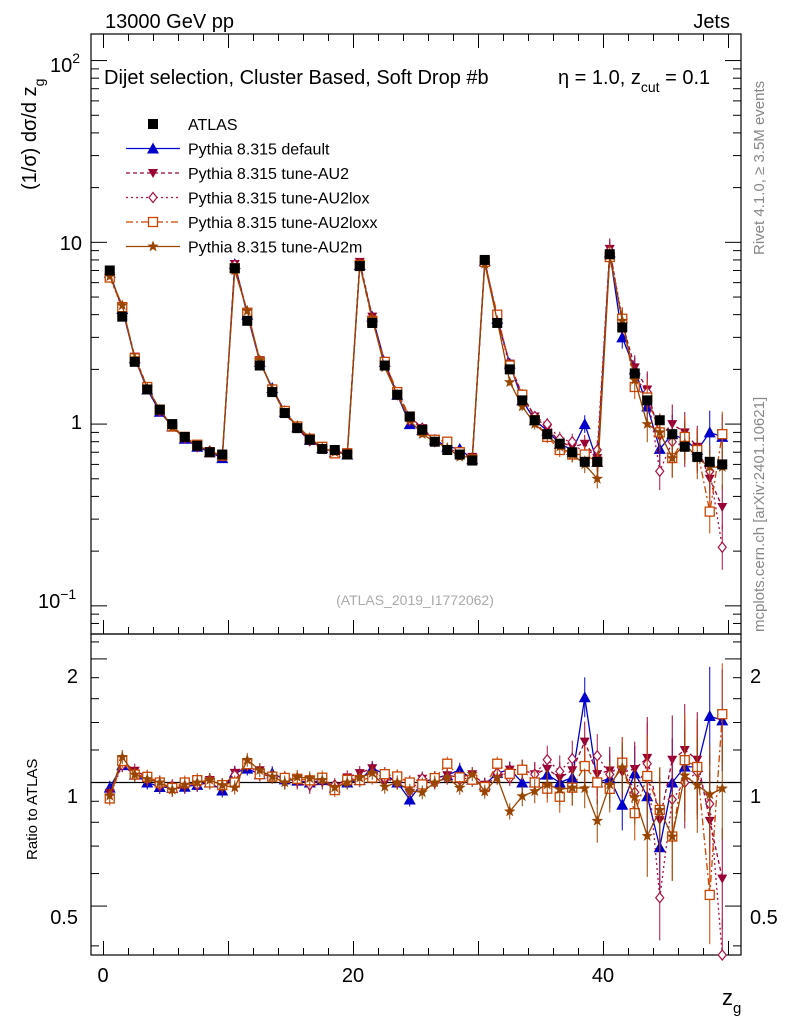 The image size is (786, 1024). Describe the element at coordinates (30, 138) in the screenshot. I see `y-axis-label-main: (1/σ) dσ/d z` at that location.